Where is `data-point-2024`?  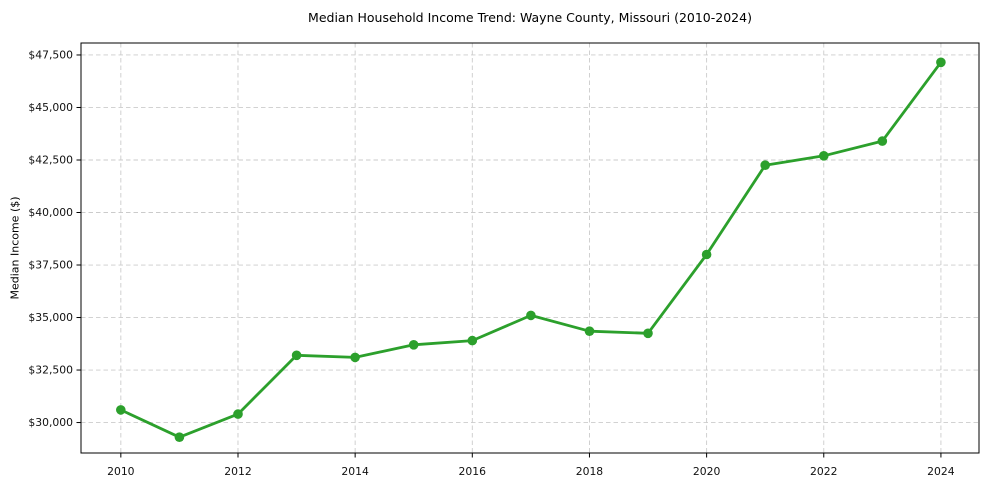
data-point-2024 is located at coordinates (941, 62).